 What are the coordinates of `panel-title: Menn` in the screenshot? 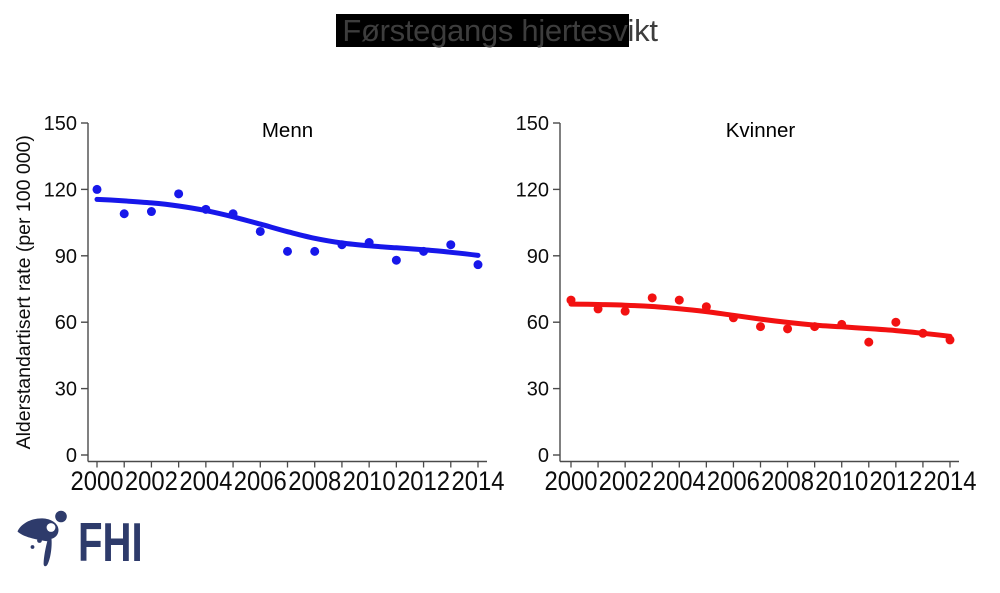 It's located at (287, 130).